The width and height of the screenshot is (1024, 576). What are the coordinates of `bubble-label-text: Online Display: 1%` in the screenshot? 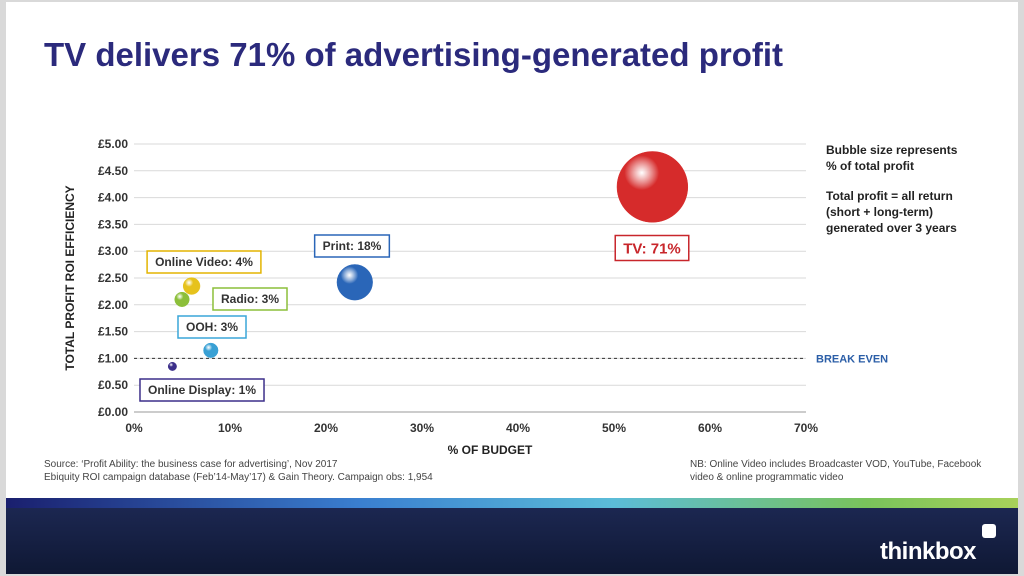 It's located at (202, 390).